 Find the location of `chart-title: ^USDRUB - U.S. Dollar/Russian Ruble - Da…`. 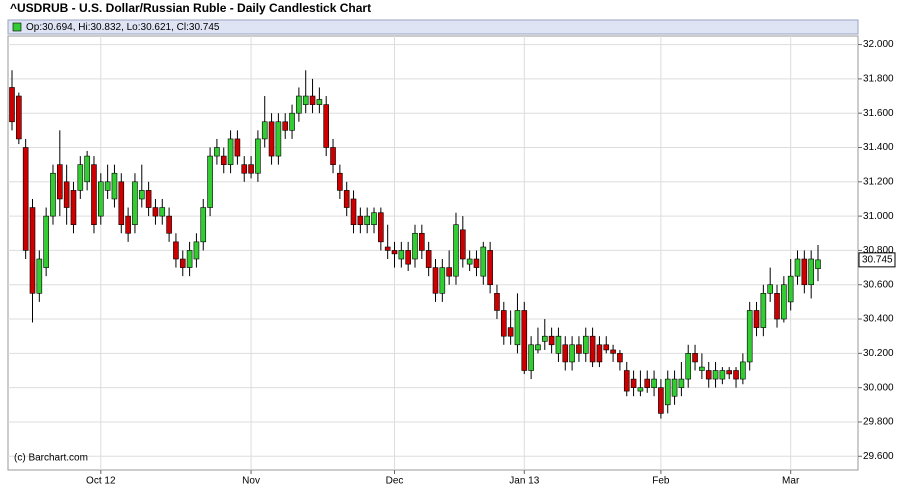

chart-title: ^USDRUB - U.S. Dollar/Russian Ruble - Da… is located at coordinates (190, 8).